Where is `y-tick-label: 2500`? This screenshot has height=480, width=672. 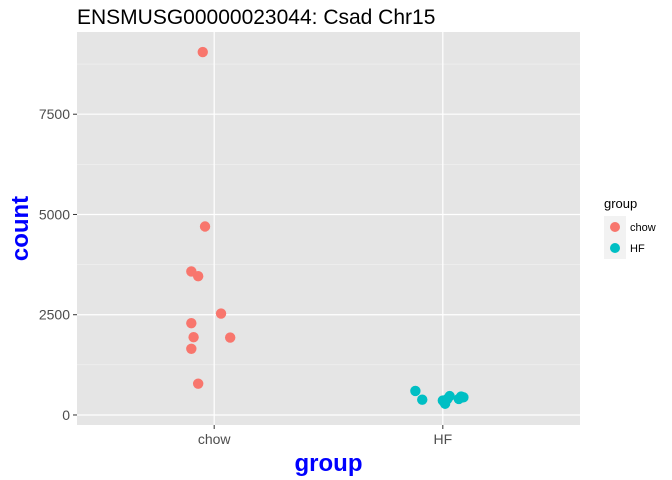 y-tick-label: 2500 is located at coordinates (54, 315).